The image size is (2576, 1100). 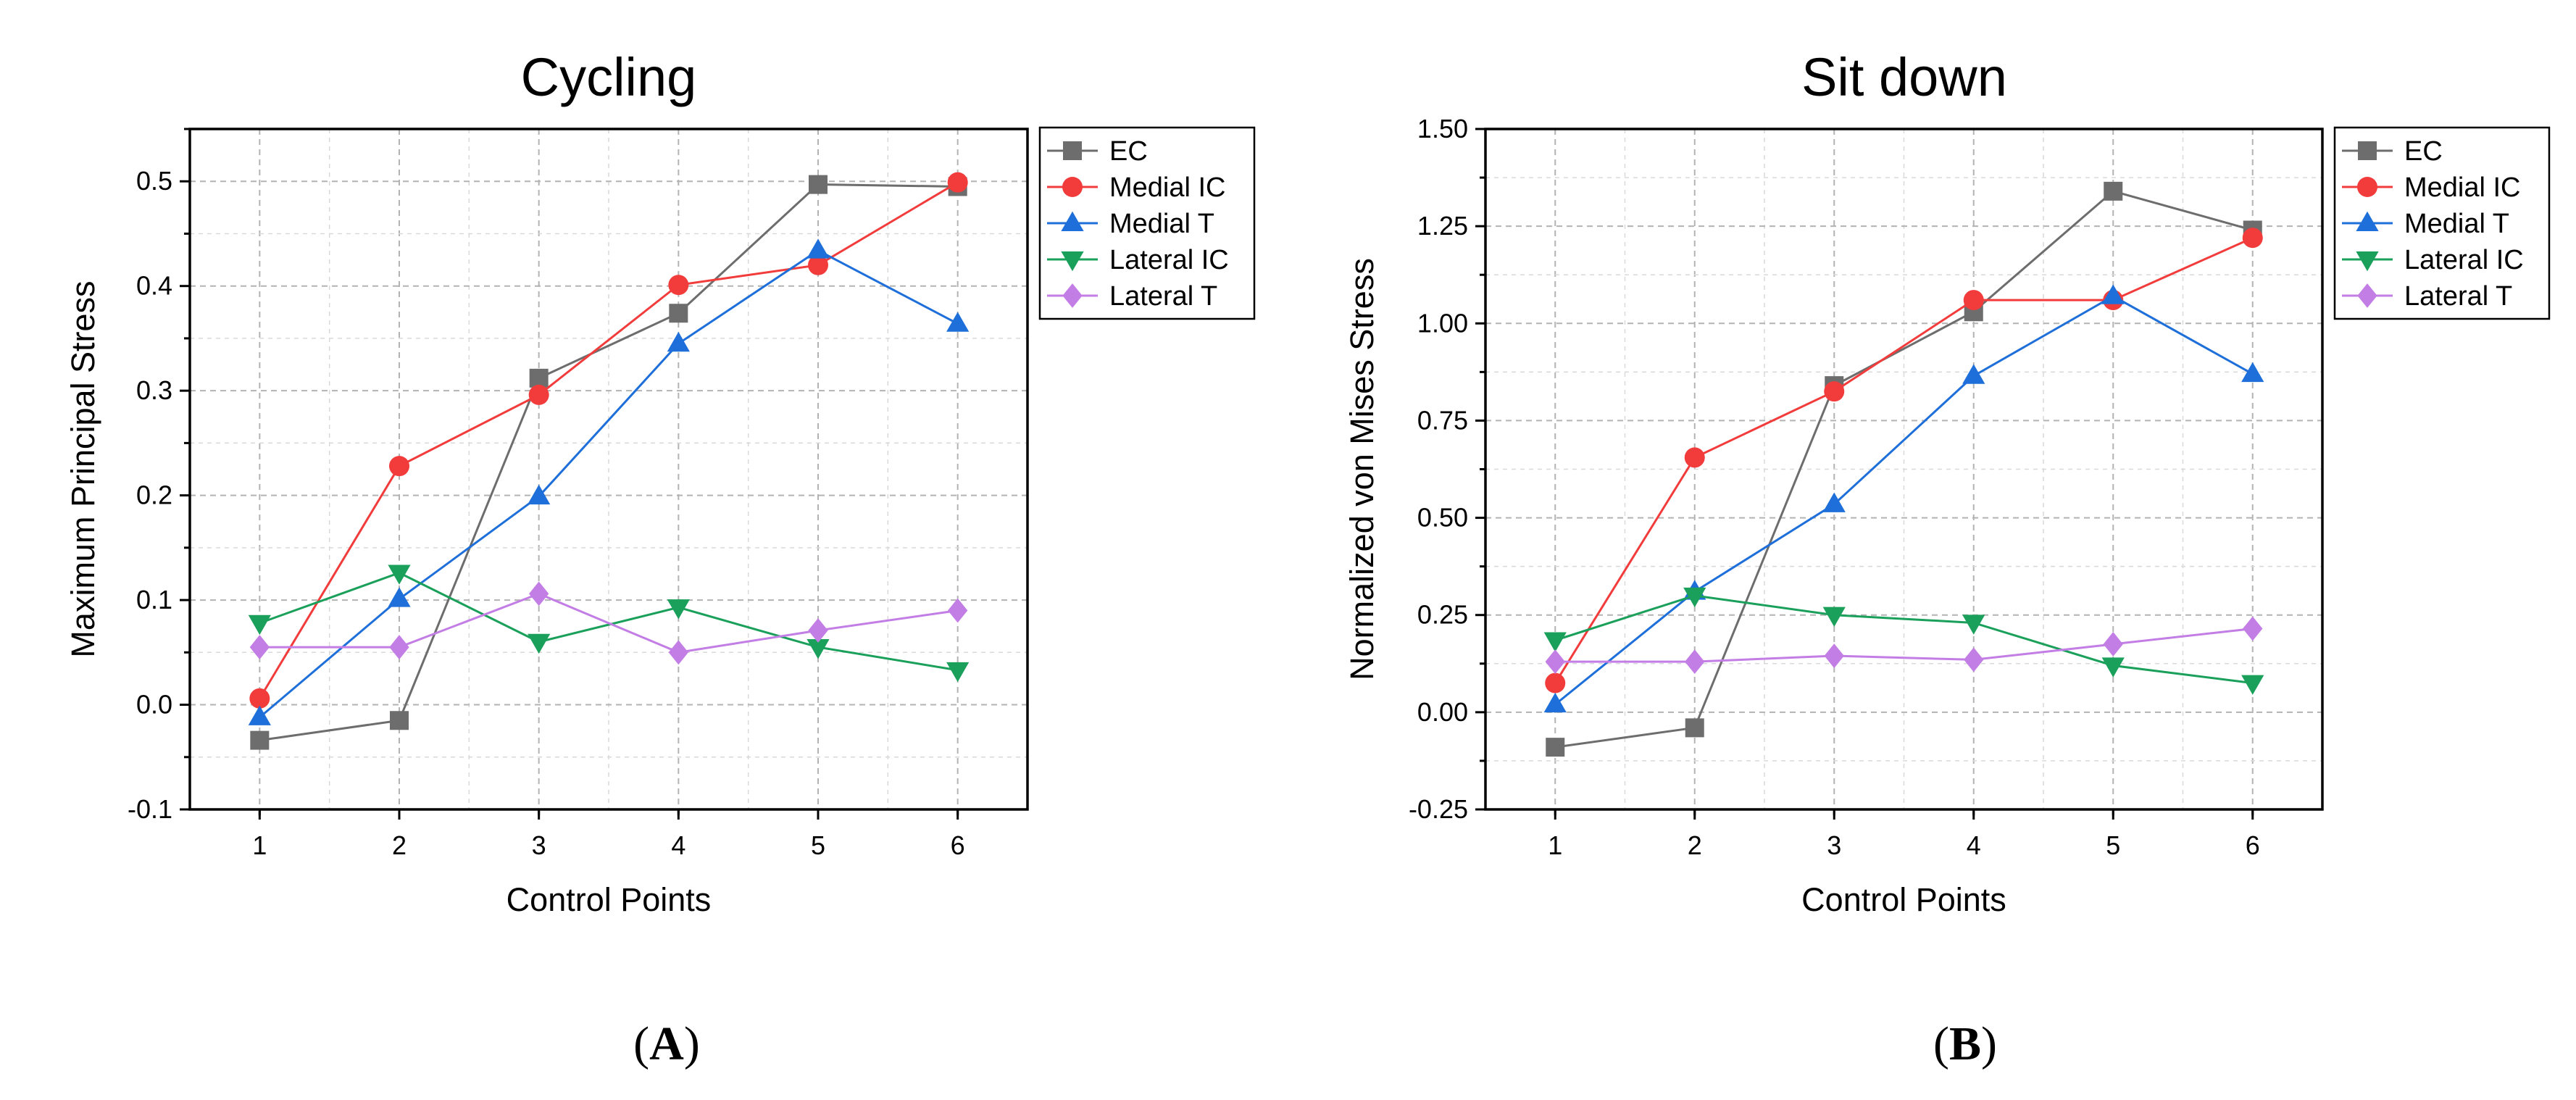 I want to click on y-tick-label: 0.0, so click(x=154, y=705).